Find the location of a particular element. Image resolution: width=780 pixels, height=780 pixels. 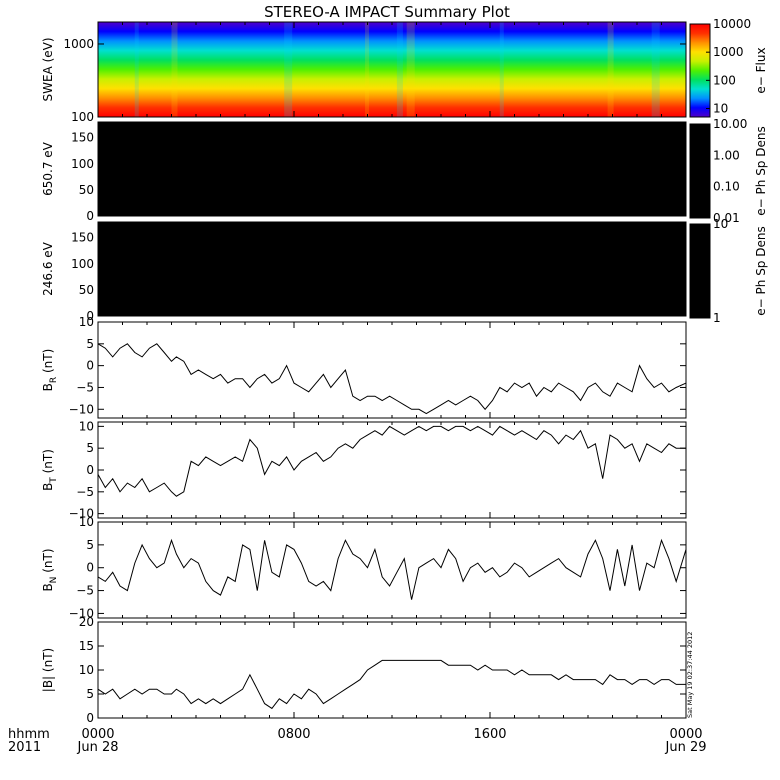

colorbar-tick-label: 1 is located at coordinates (717, 318).